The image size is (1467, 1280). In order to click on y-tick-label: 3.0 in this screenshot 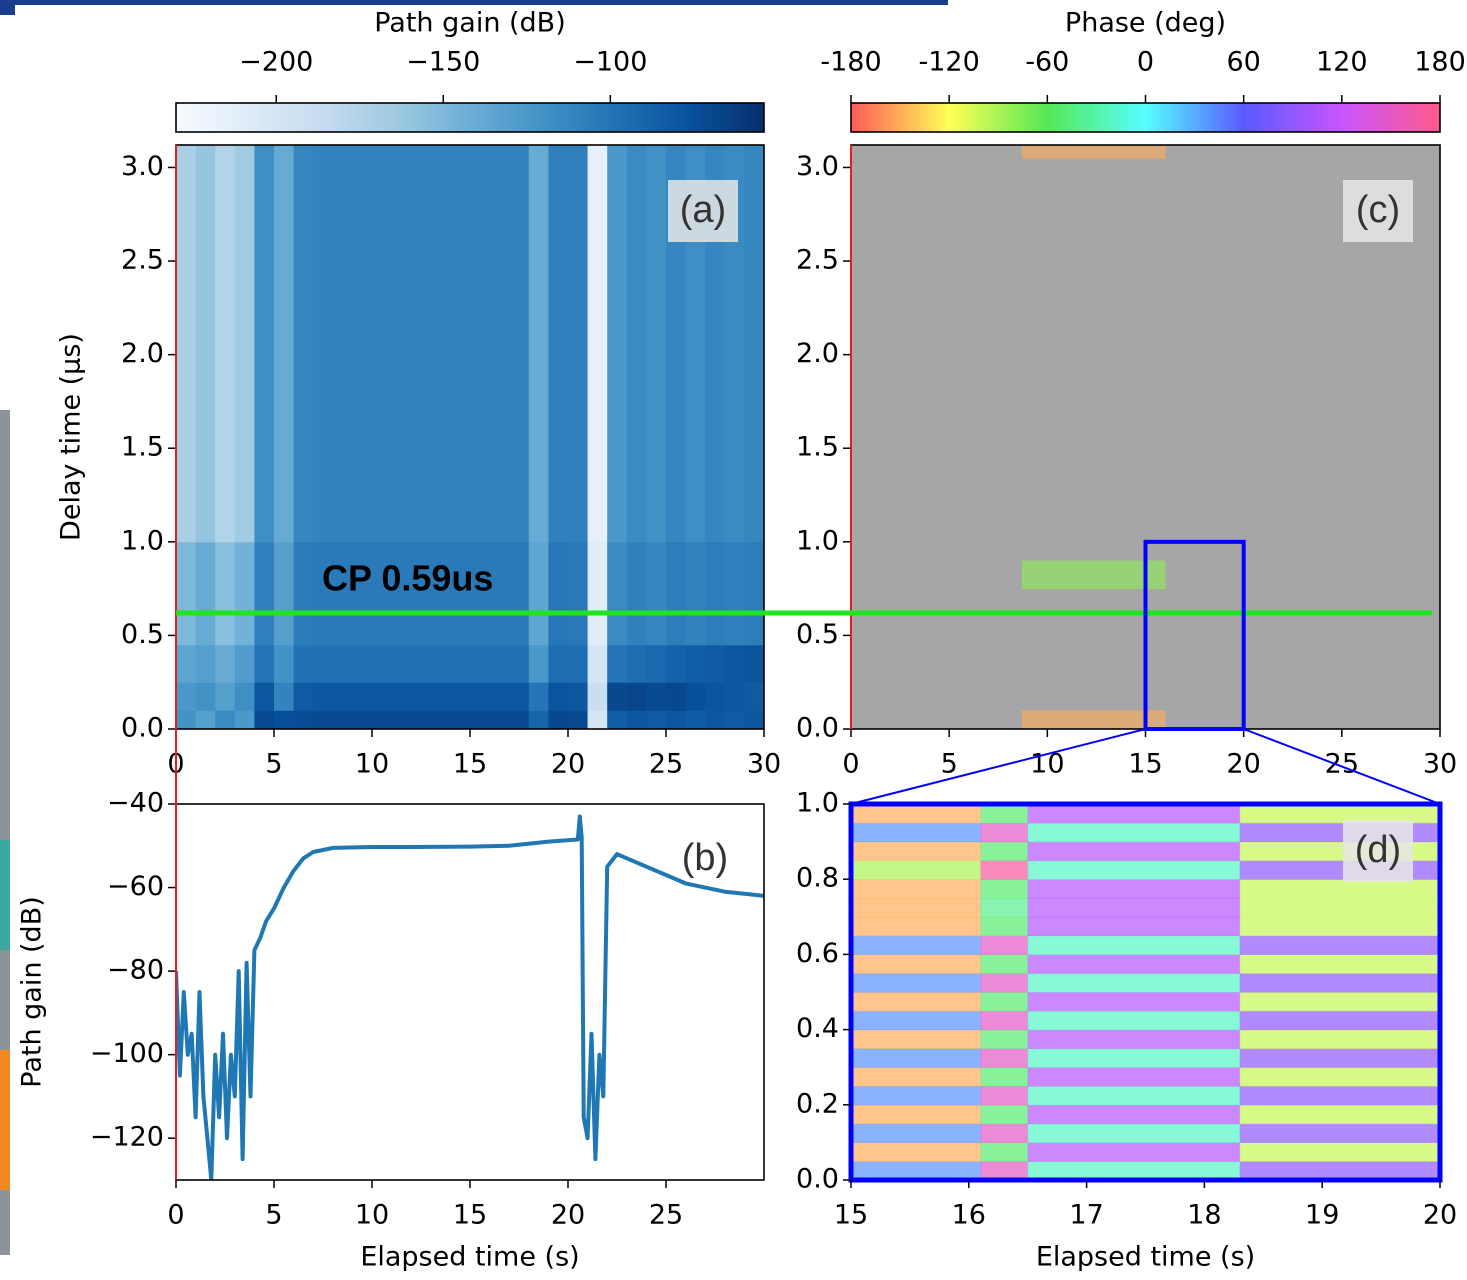, I will do `click(142, 166)`.